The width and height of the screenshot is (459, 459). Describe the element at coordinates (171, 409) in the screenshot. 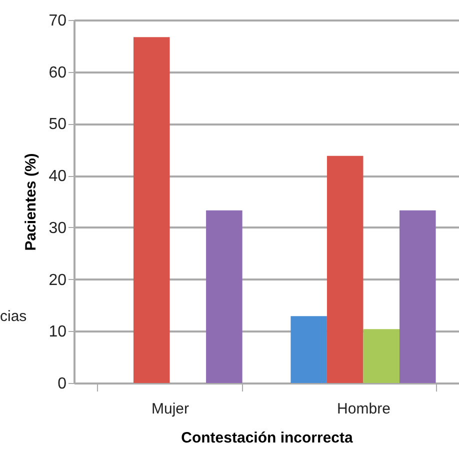

I see `x-tick-label: Mujer` at that location.